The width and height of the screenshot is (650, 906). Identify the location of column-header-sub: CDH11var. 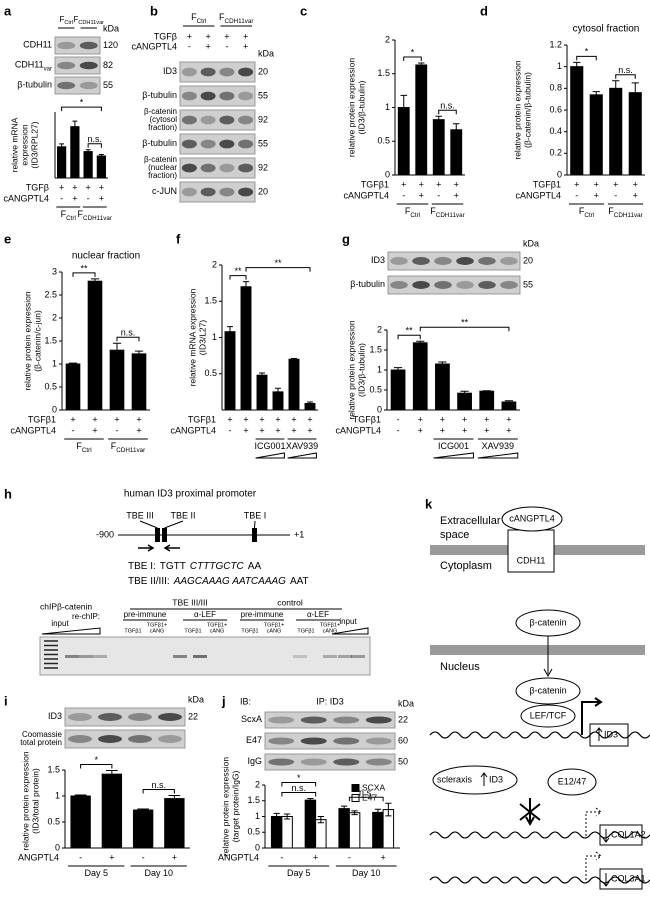
(239, 21).